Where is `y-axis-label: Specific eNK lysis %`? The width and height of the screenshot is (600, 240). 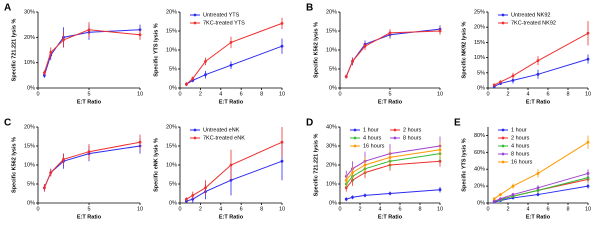 y-axis-label: Specific eNK lysis % is located at coordinates (156, 165).